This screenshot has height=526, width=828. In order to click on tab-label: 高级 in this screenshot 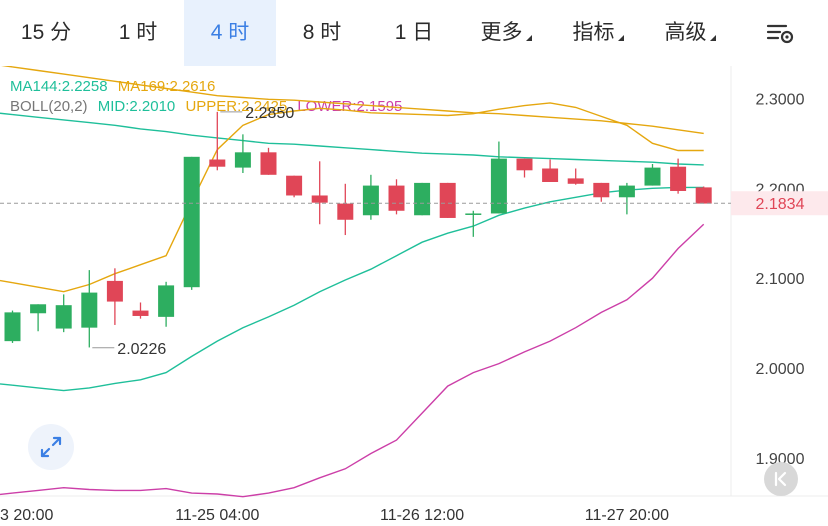, I will do `click(685, 32)`.